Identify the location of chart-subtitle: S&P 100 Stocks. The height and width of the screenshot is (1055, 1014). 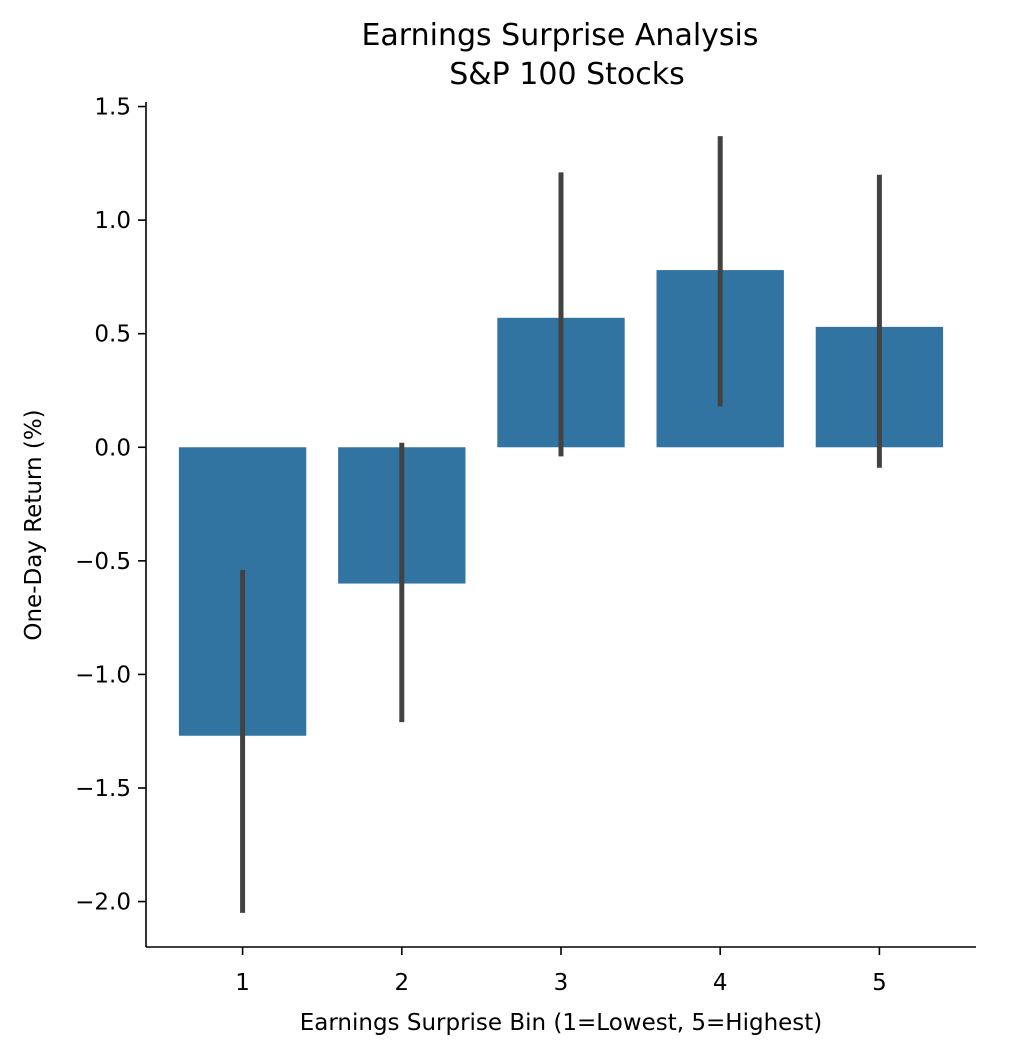
(567, 74).